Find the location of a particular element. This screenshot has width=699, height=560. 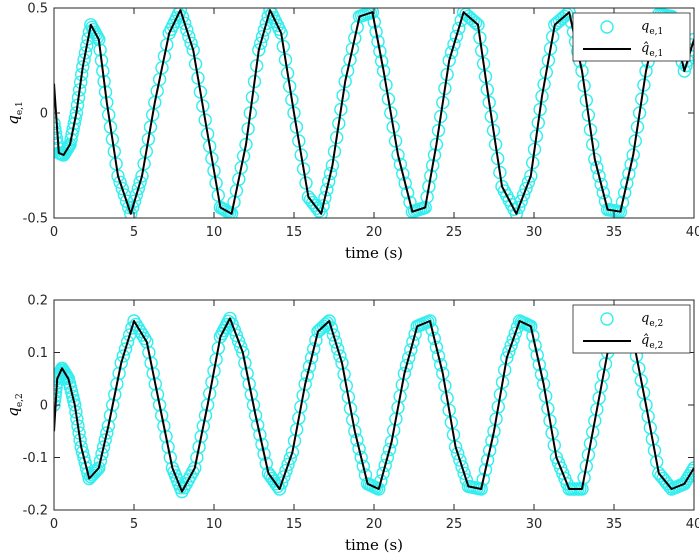

svg-text: qe,2 is located at coordinates (14, 405).